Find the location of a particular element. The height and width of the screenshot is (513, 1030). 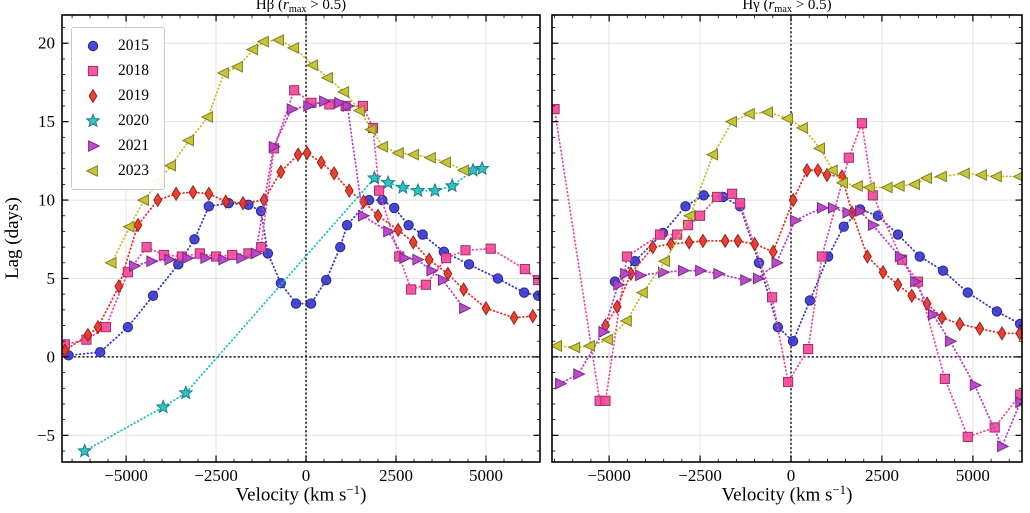

legend-item-2021: 2021 is located at coordinates (115, 146).